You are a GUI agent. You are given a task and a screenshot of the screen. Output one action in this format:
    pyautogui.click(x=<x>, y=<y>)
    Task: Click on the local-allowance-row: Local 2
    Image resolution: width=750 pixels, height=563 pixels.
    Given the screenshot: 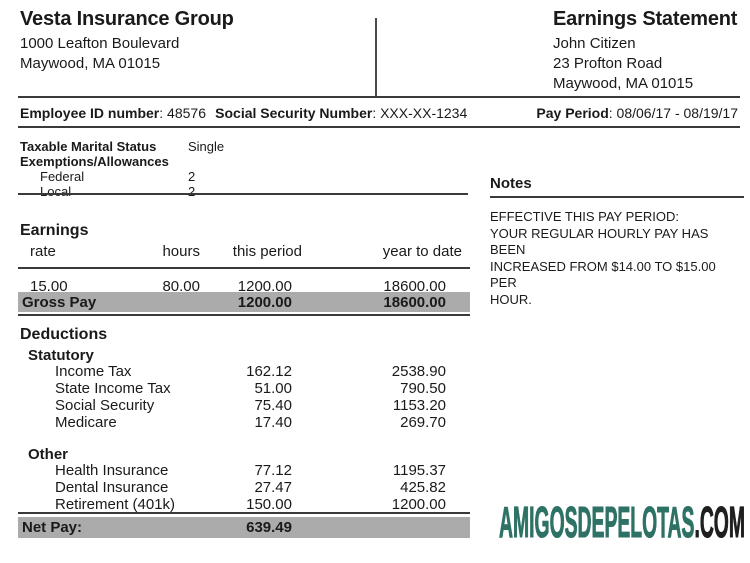 What is the action you would take?
    pyautogui.click(x=122, y=191)
    